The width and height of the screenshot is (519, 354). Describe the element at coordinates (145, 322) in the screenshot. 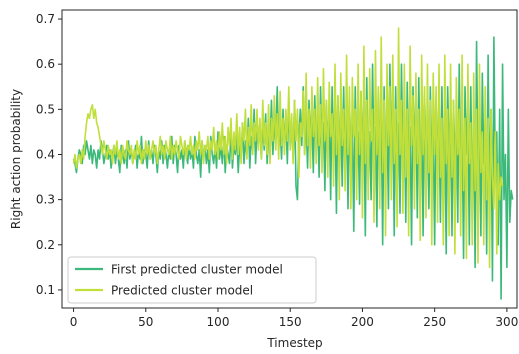

I see `x-tick-label: 50` at that location.